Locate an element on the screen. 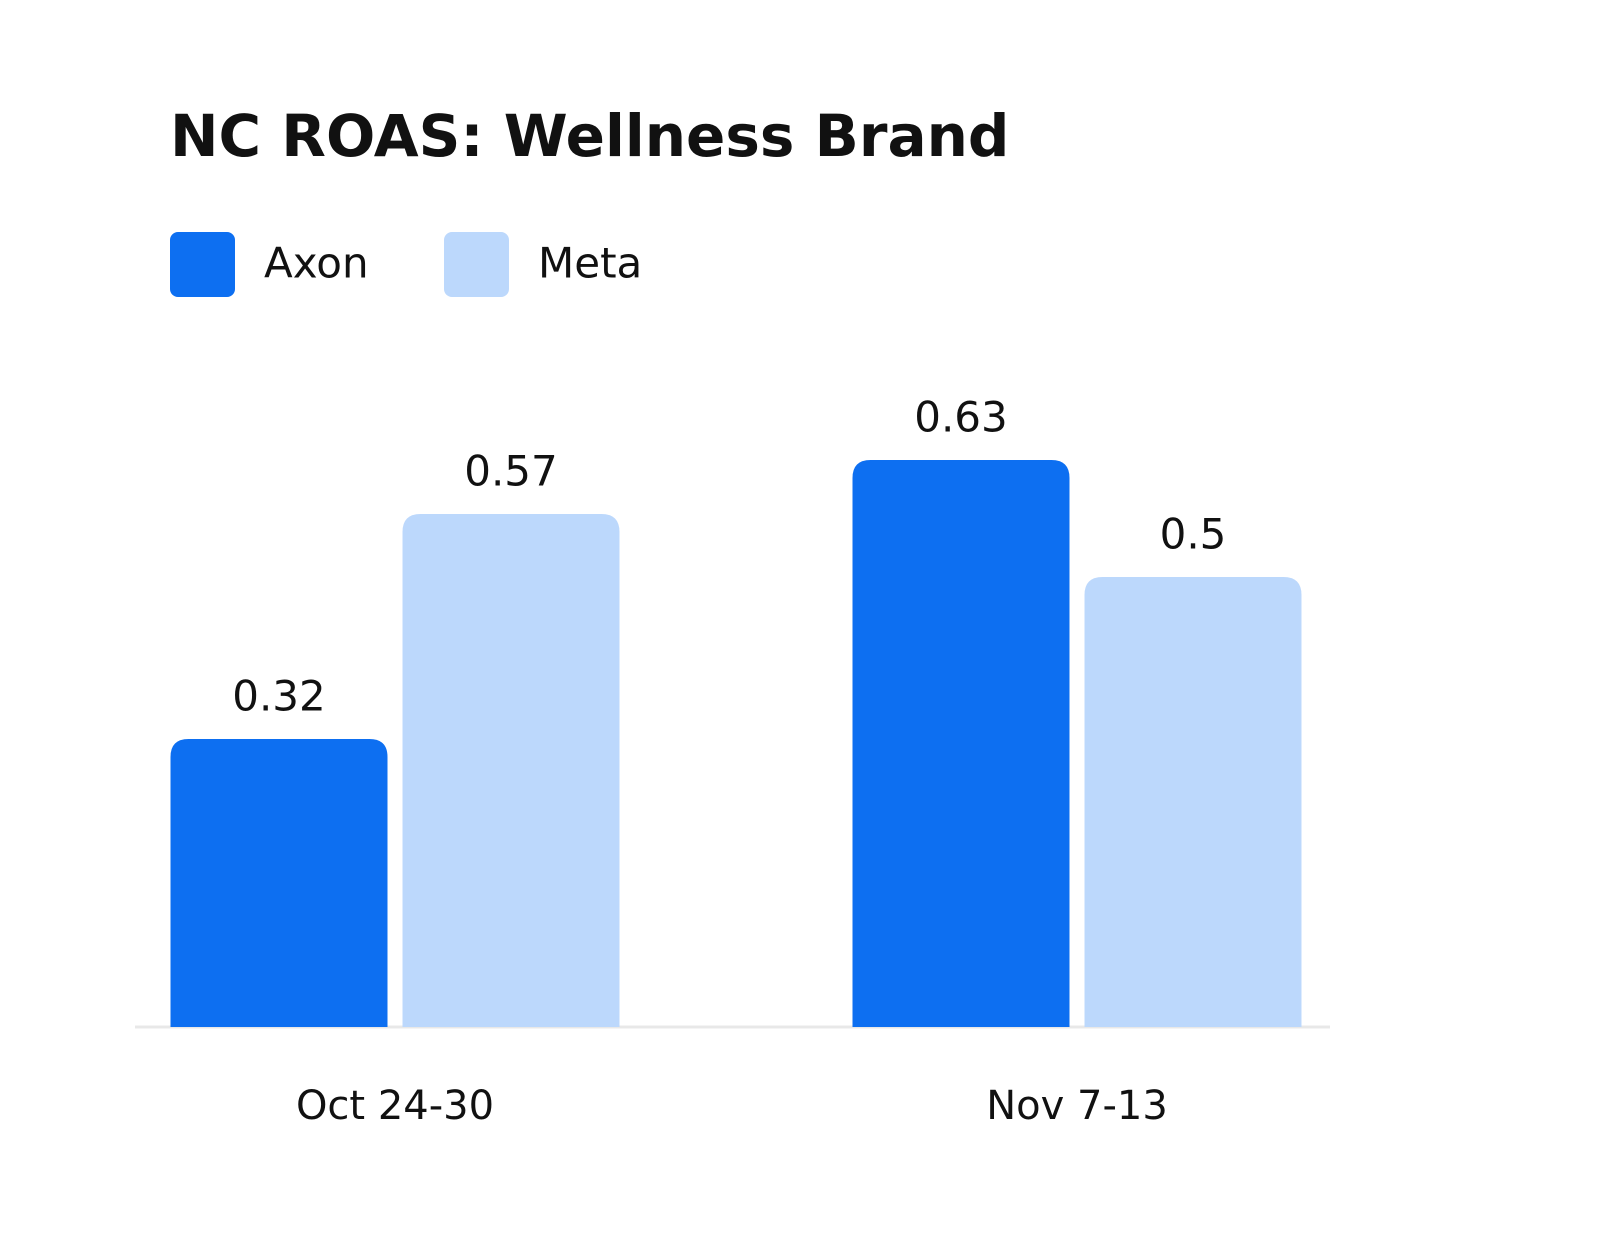  legend-label: Meta is located at coordinates (590, 263).